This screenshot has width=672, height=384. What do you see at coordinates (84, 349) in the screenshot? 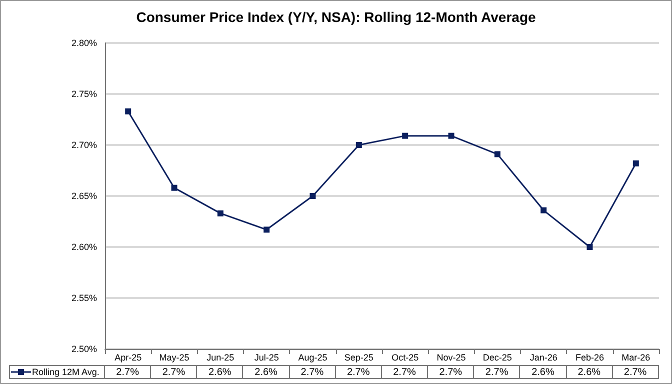
I see `y-tick-label: 2.50%` at bounding box center [84, 349].